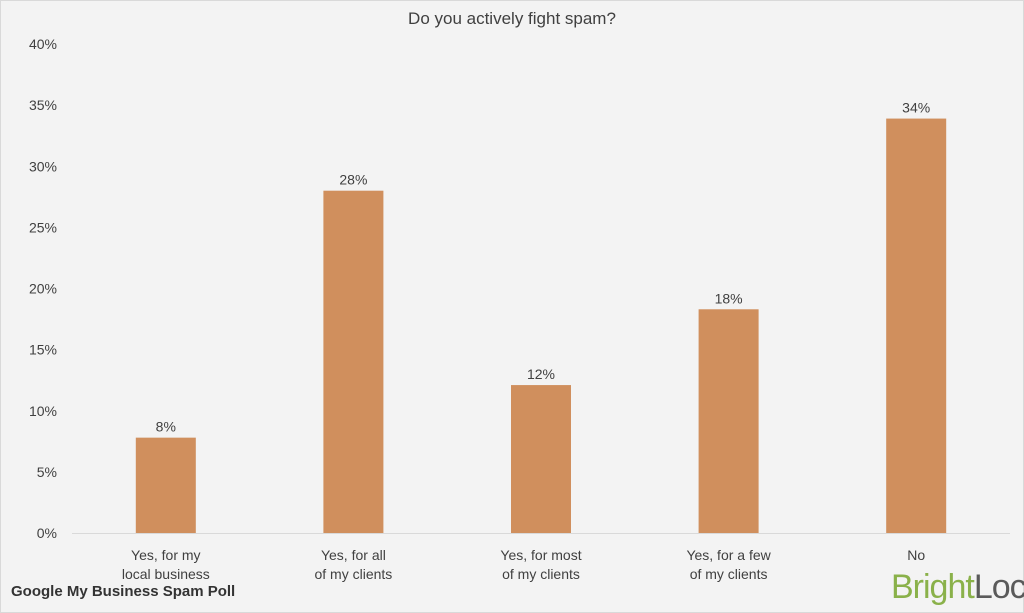 The width and height of the screenshot is (1024, 613). I want to click on data-label: 12%, so click(541, 374).